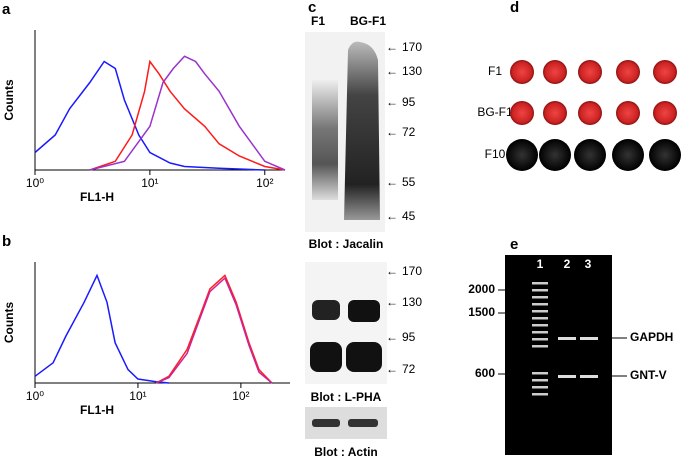  Describe the element at coordinates (567, 264) in the screenshot. I see `lane-label: 2` at that location.